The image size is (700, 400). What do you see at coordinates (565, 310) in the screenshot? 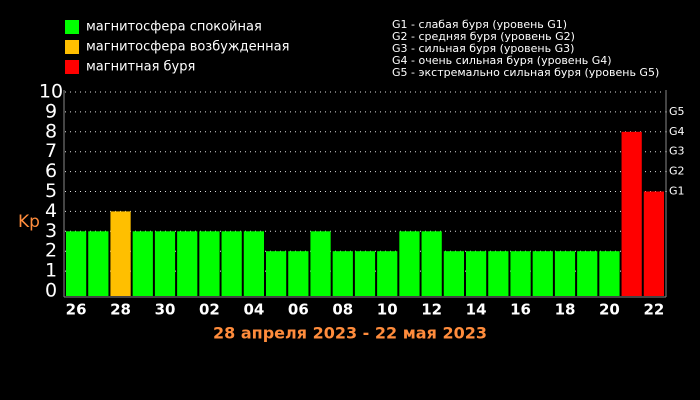
I see `x-tick-label: 18` at bounding box center [565, 310].